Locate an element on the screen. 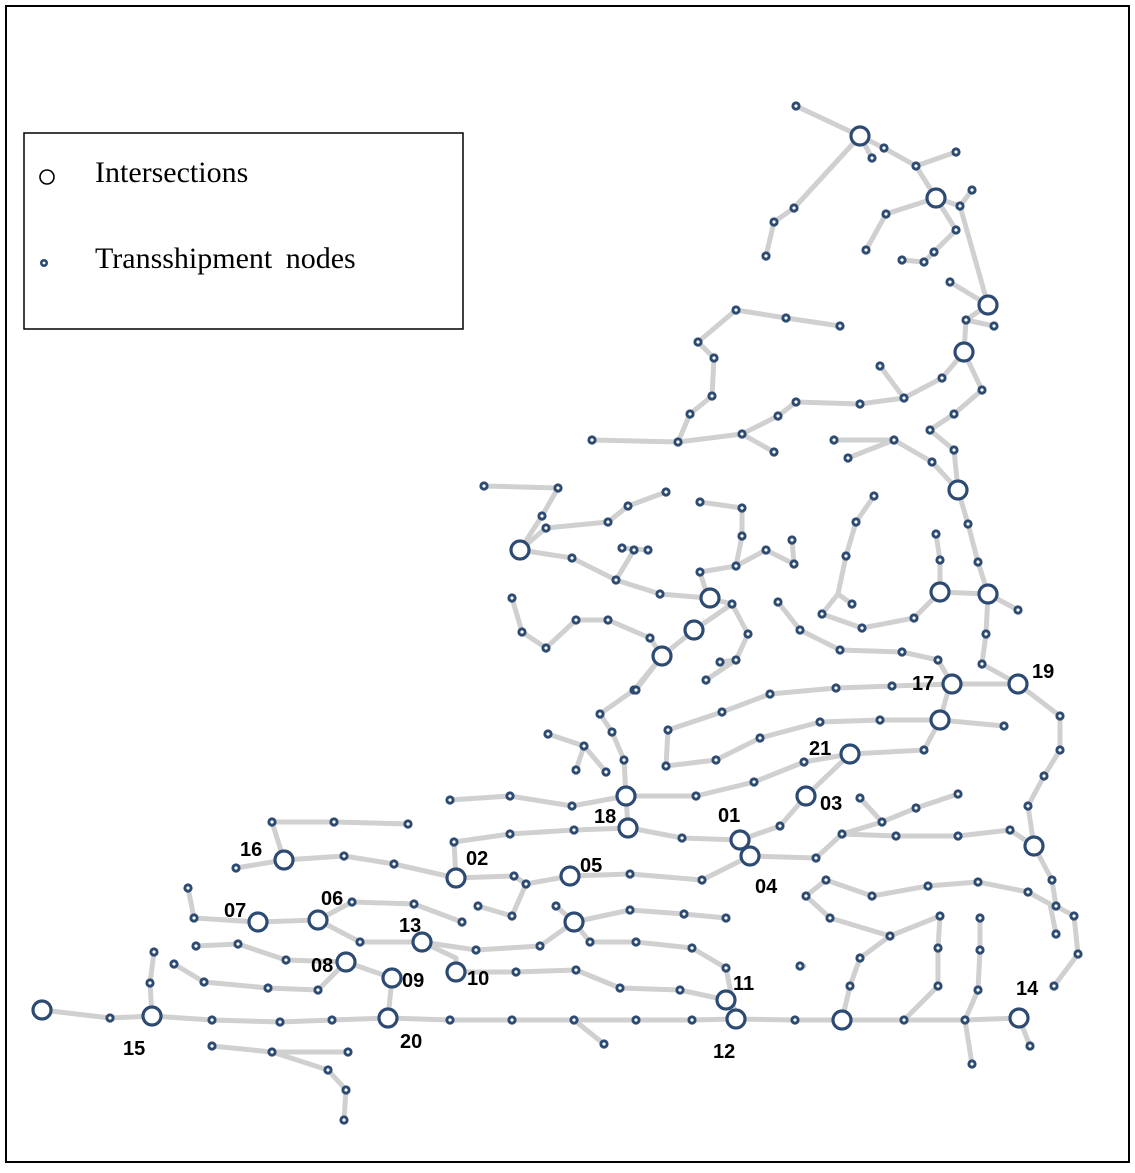  node-label-07: 07 is located at coordinates (235, 911).